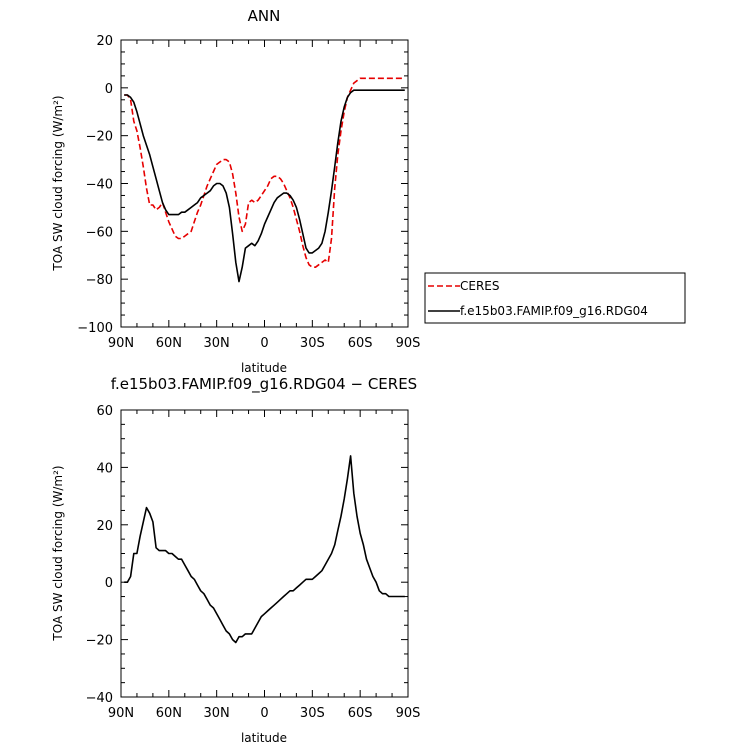 The width and height of the screenshot is (733, 748). Describe the element at coordinates (104, 411) in the screenshot. I see `y-tick-label: 60` at that location.